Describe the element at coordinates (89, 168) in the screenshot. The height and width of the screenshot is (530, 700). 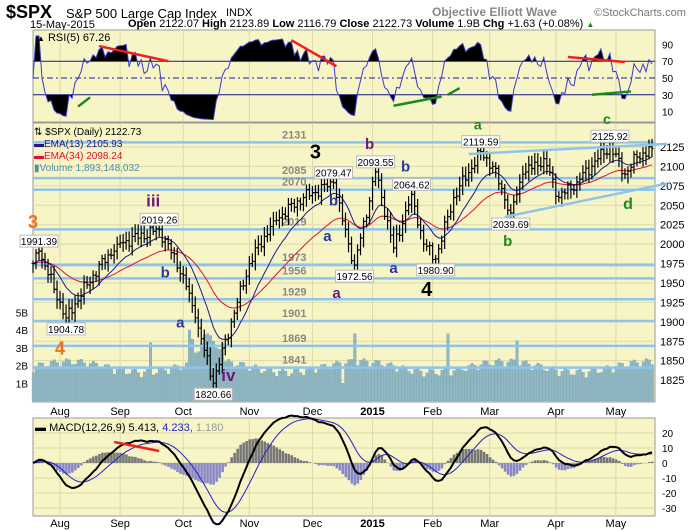
I see `volume-legend-text: Volume 1,893,148,032` at that location.